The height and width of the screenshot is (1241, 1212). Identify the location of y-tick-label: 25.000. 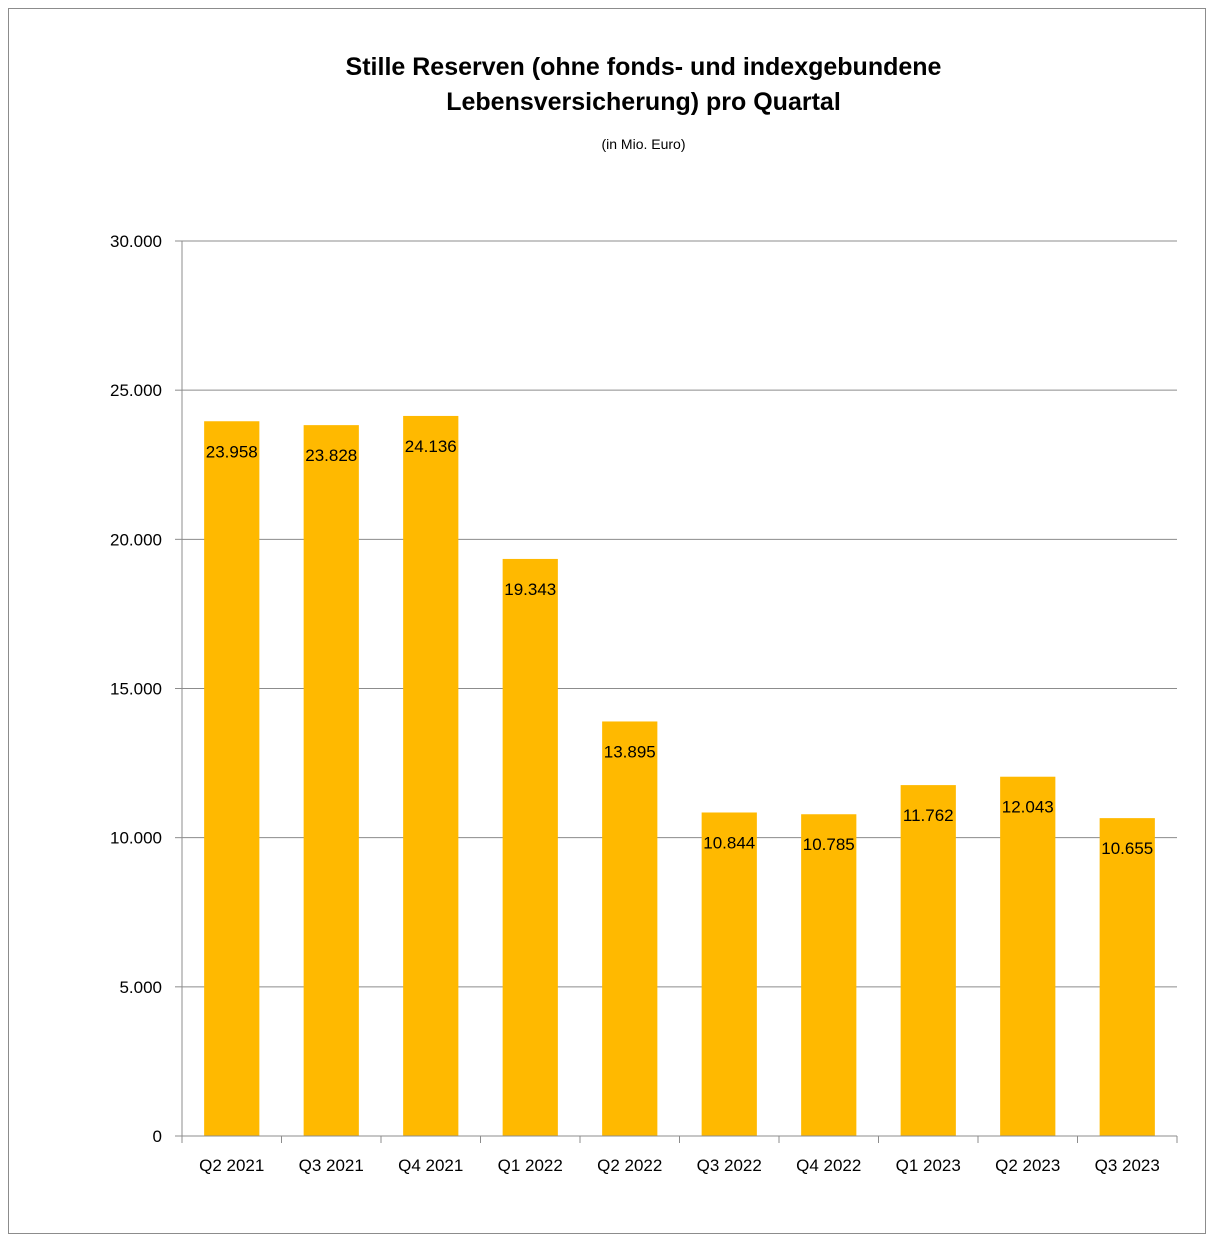
(136, 390).